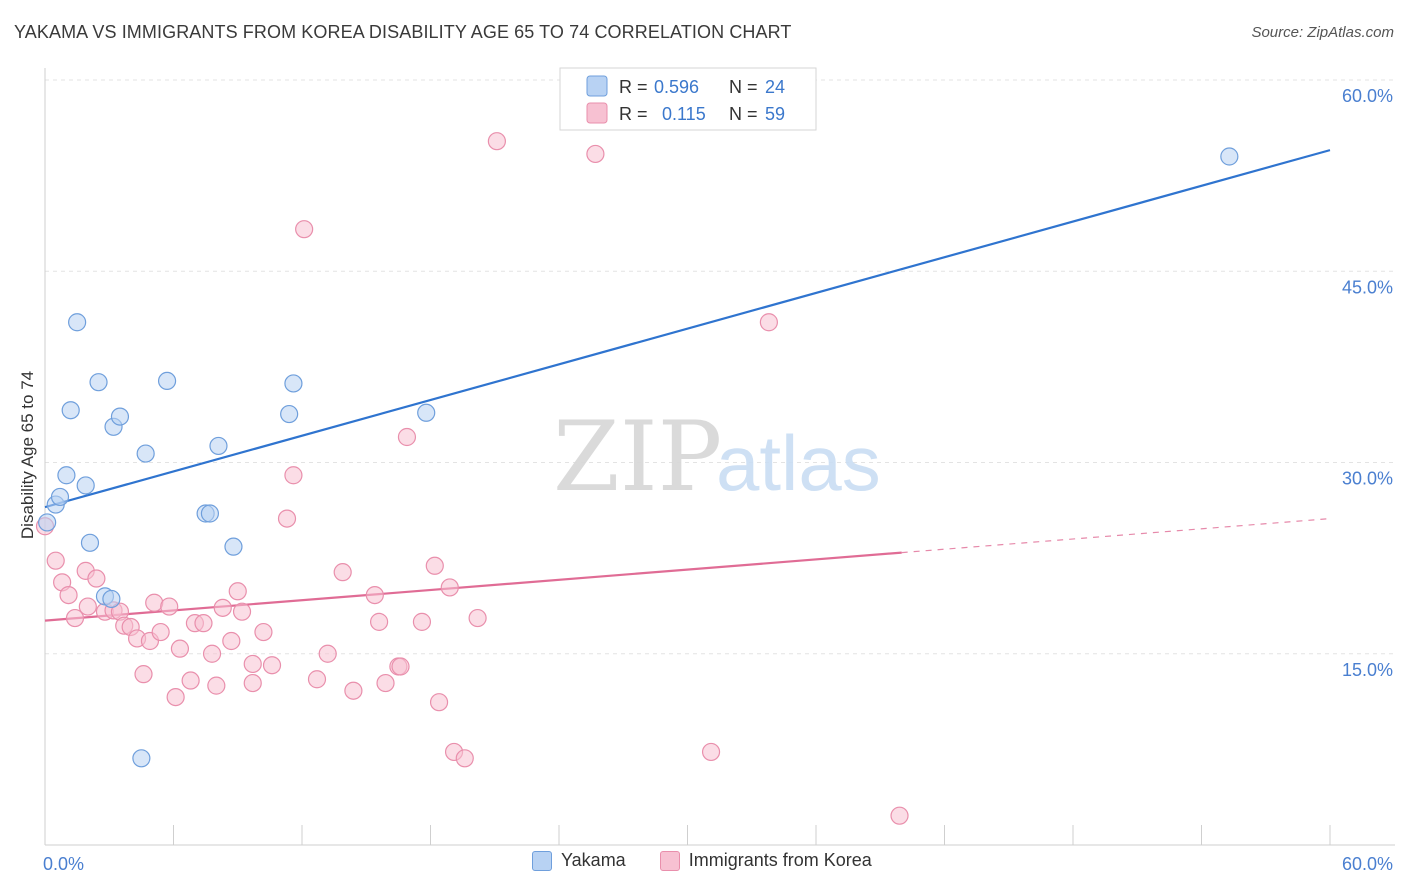 The width and height of the screenshot is (1406, 892). I want to click on y-tick-label: 45.0%, so click(1367, 287).